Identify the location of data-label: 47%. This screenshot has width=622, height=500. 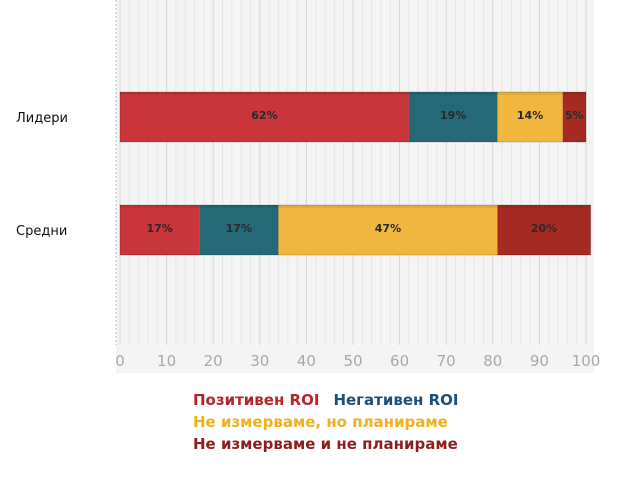
(388, 228).